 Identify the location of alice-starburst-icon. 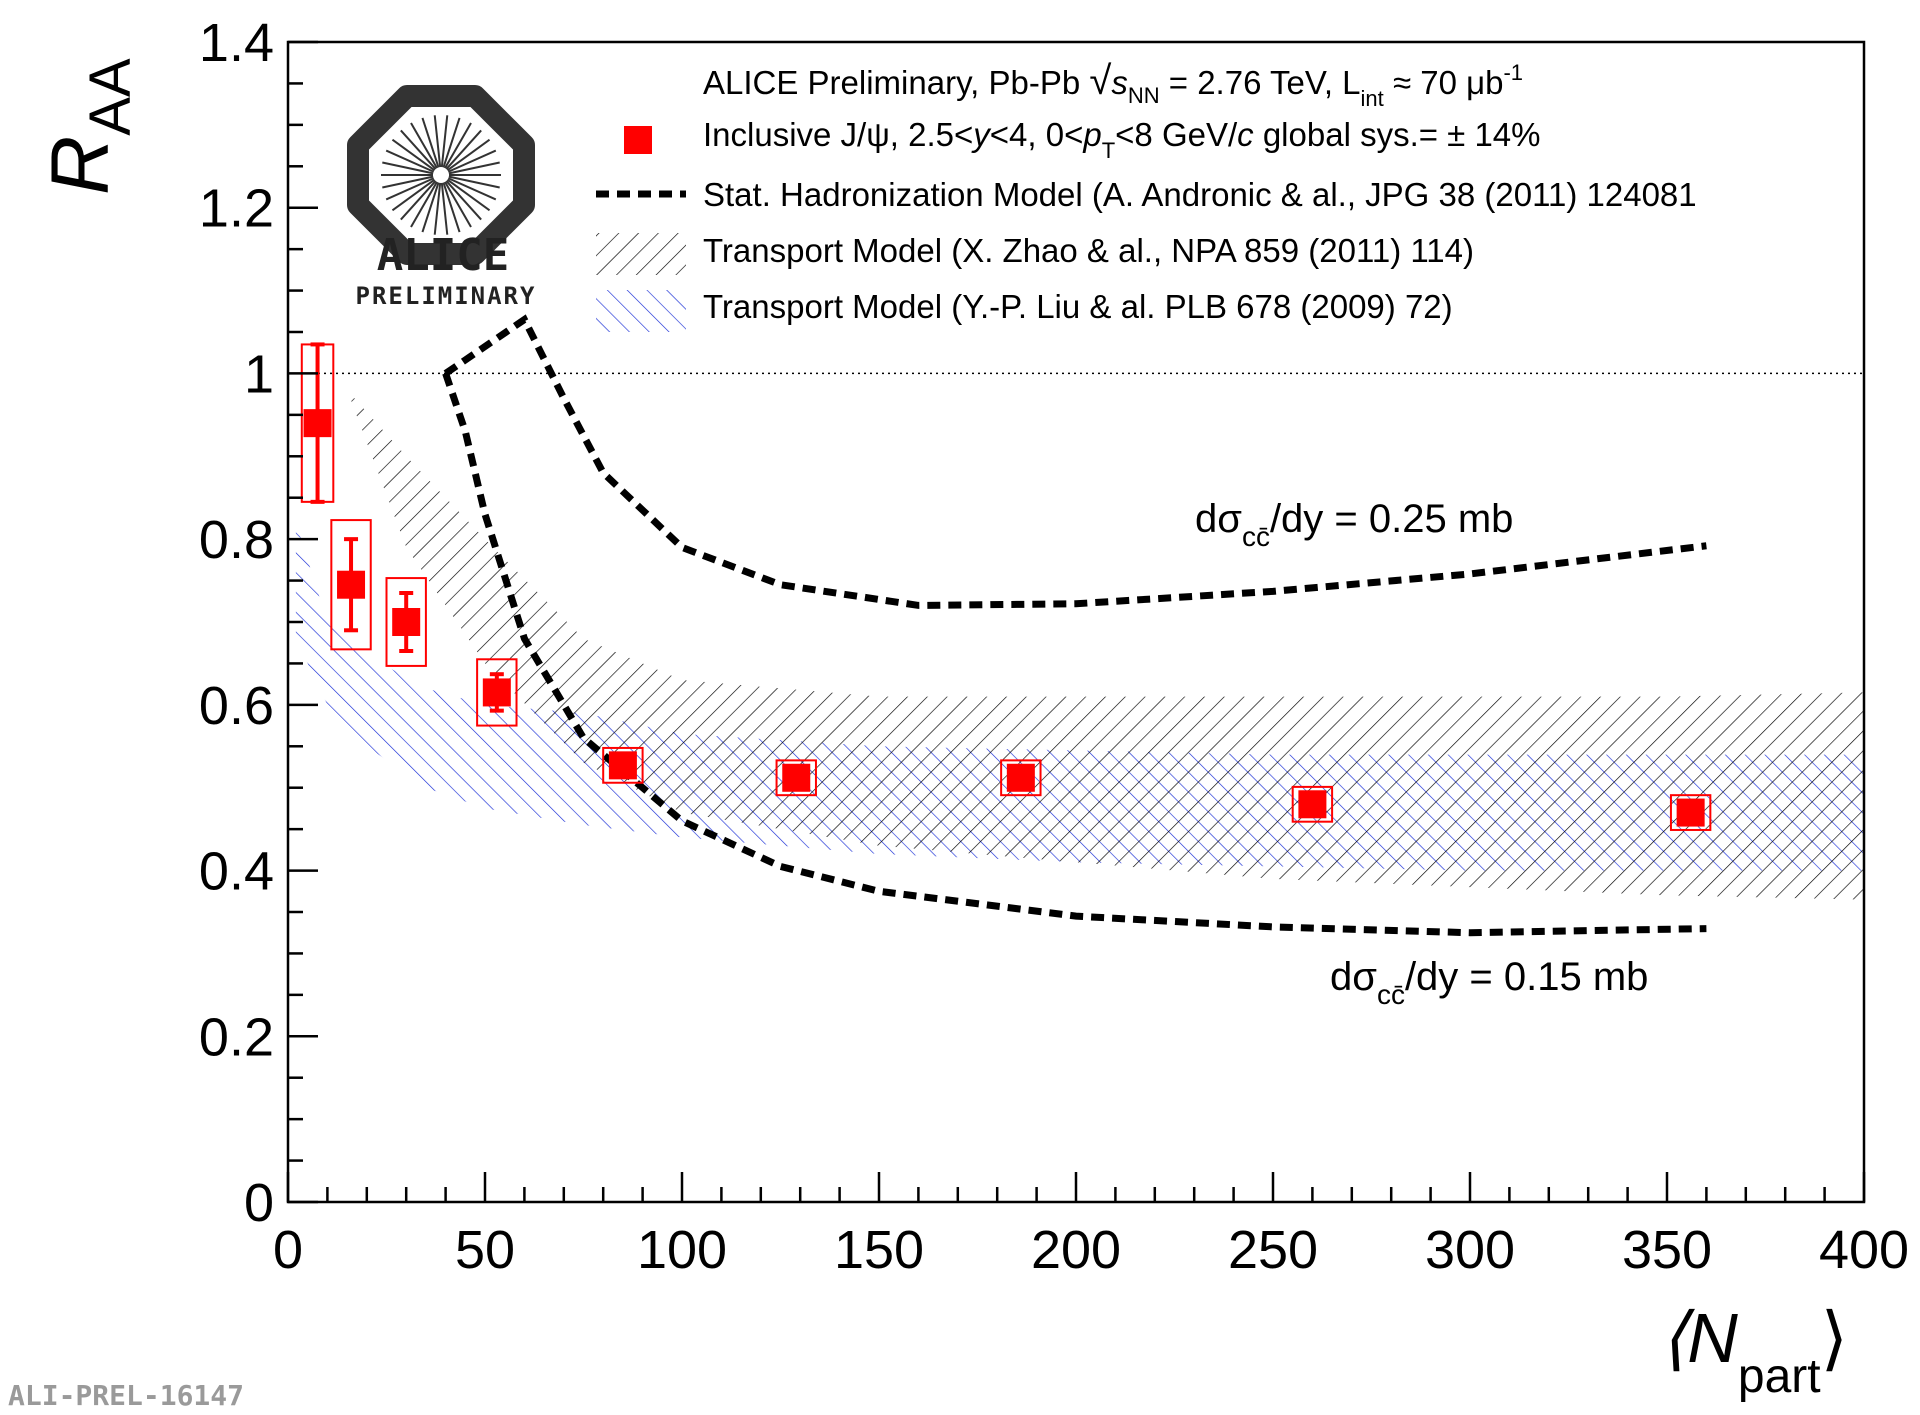
(441, 175).